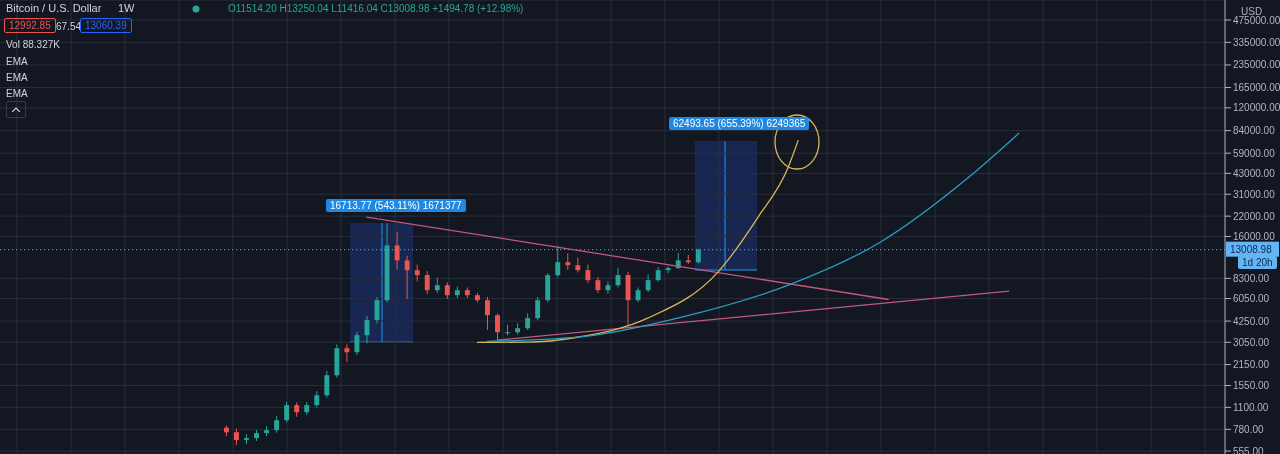  I want to click on y-tick-label: 22000.00, so click(1254, 216).